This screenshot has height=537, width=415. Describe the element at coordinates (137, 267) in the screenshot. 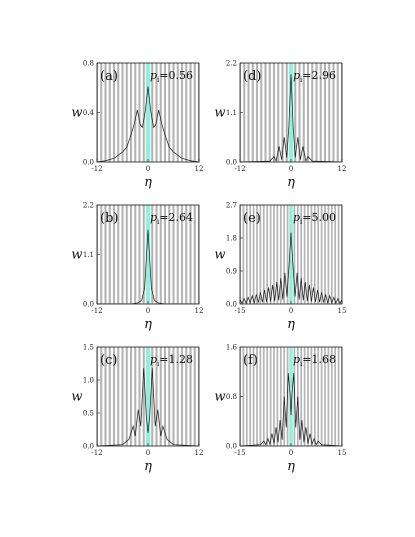

I see `panel-b: -12 0 12 0.0 1.1 2.2 η w (b) pi=2.64` at that location.